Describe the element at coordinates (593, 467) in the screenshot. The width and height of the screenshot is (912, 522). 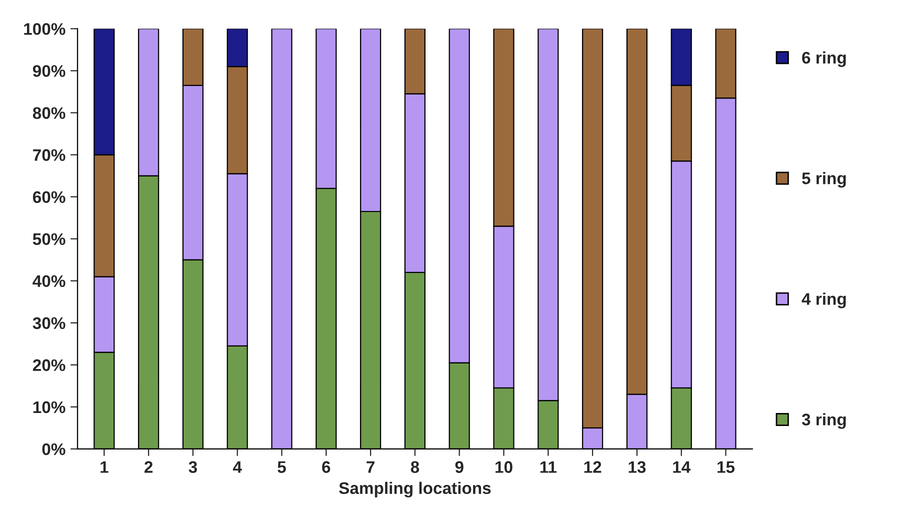
I see `x-tick-label: 12` at that location.